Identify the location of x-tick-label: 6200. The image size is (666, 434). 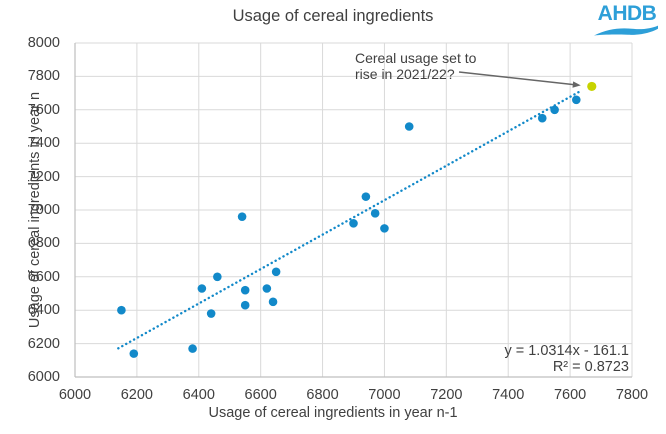
(136, 395).